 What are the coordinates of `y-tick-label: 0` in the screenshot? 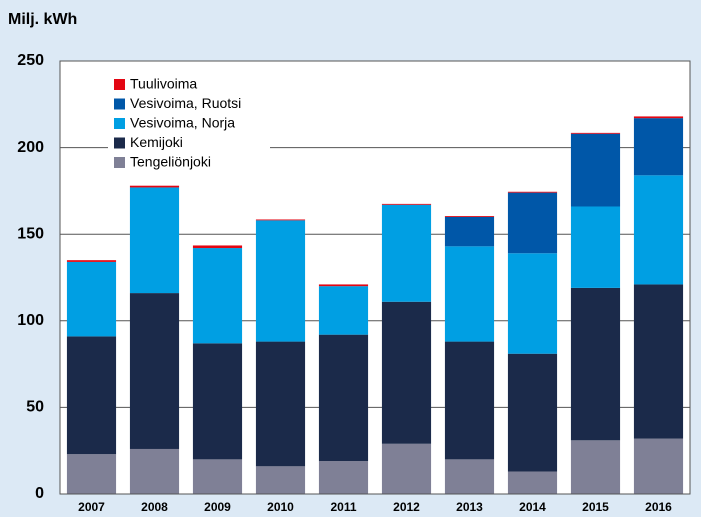 It's located at (39, 493).